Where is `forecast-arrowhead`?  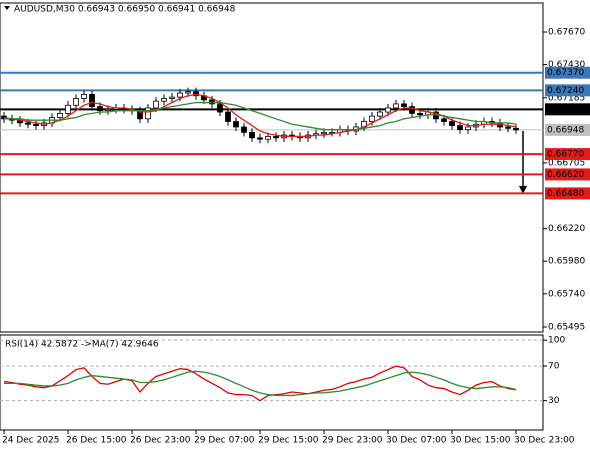
forecast-arrowhead is located at coordinates (523, 190).